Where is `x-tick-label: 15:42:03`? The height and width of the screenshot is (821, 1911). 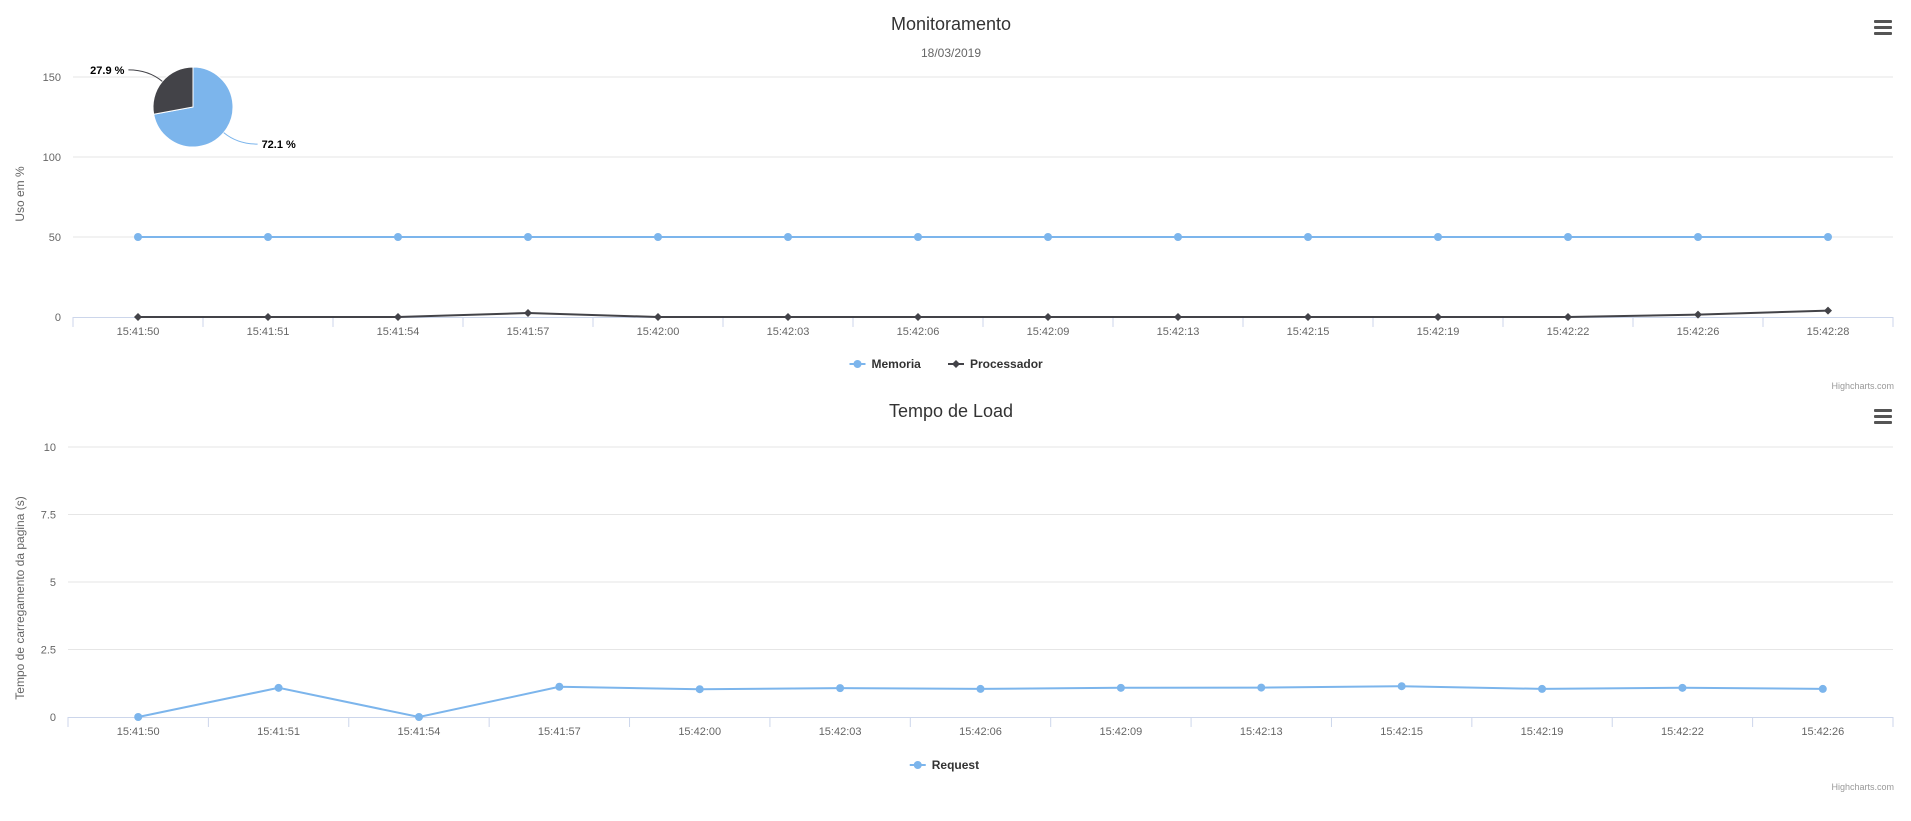 x-tick-label: 15:42:03 is located at coordinates (840, 732).